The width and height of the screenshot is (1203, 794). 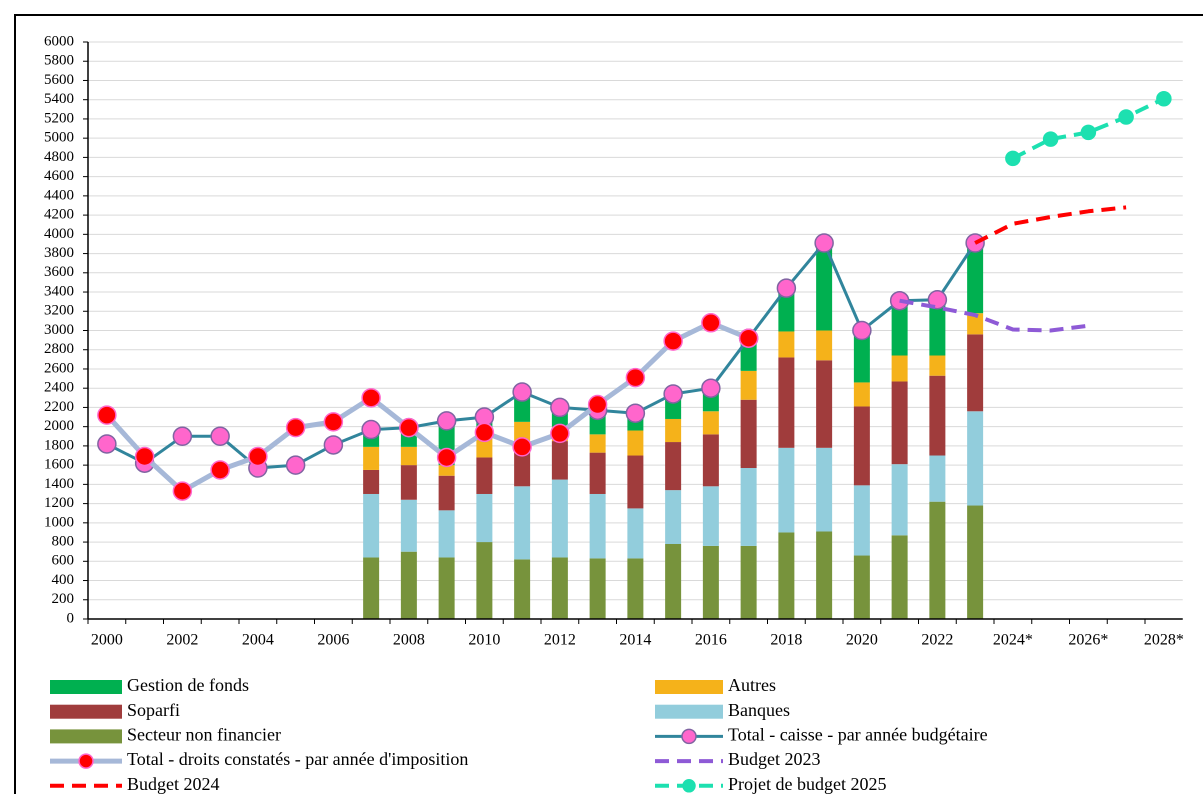 I want to click on y-tick-label: 4400, so click(x=59, y=195).